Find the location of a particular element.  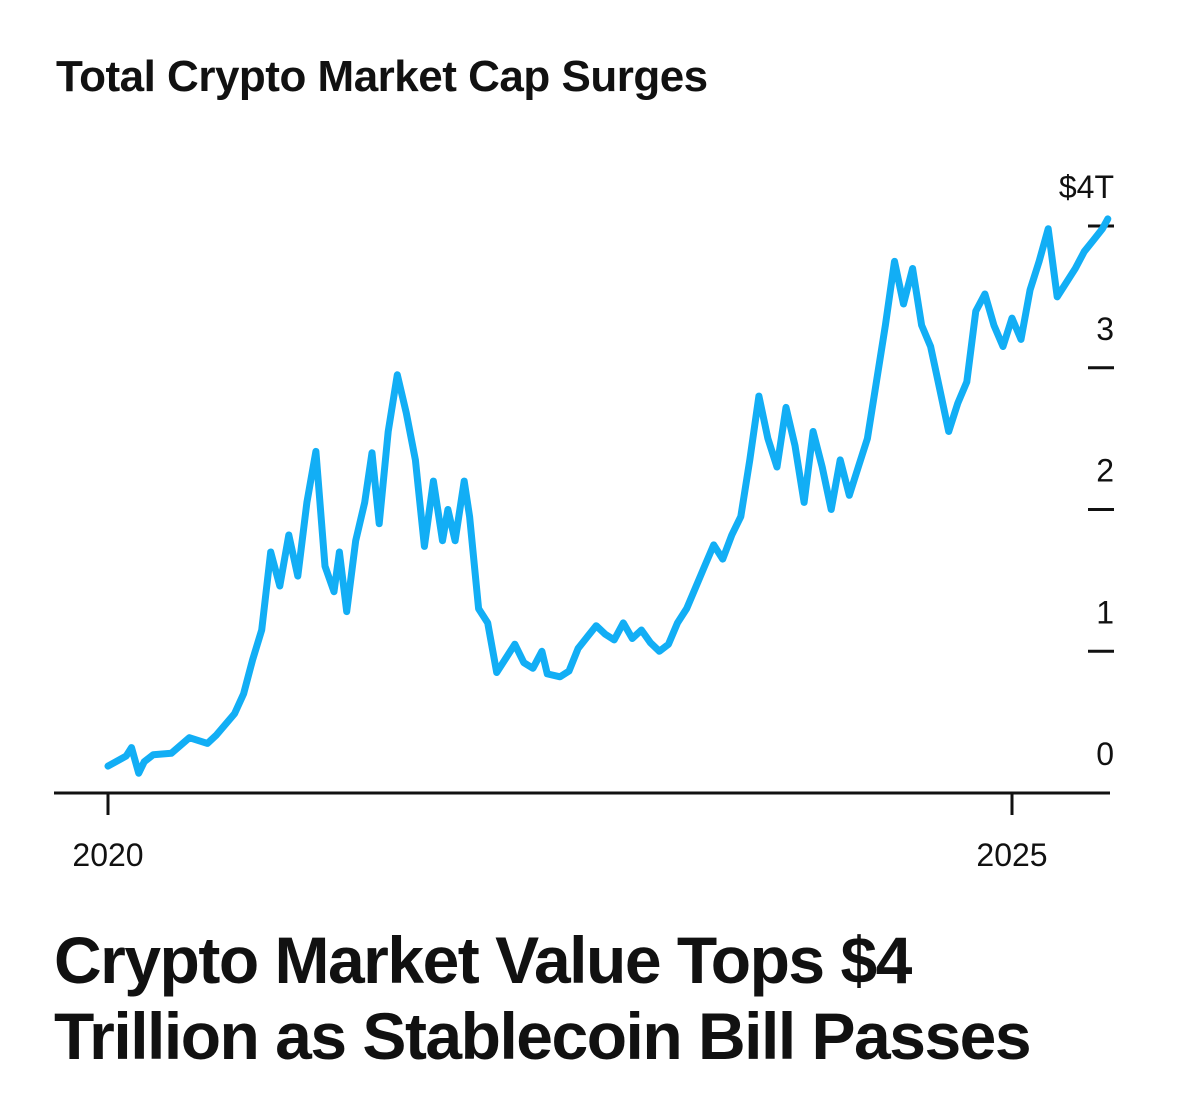

headline-line-1: Crypto Market Value Tops $4 is located at coordinates (483, 960).